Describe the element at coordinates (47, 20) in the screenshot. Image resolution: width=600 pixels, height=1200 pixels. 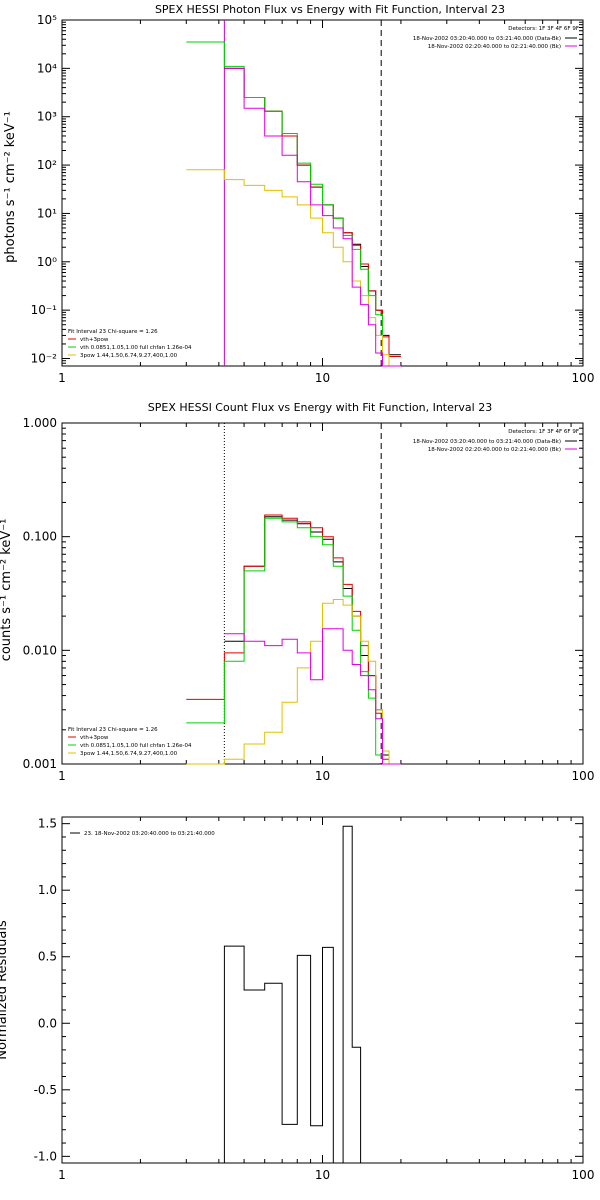
I see `y-tick-label: 10⁵` at that location.